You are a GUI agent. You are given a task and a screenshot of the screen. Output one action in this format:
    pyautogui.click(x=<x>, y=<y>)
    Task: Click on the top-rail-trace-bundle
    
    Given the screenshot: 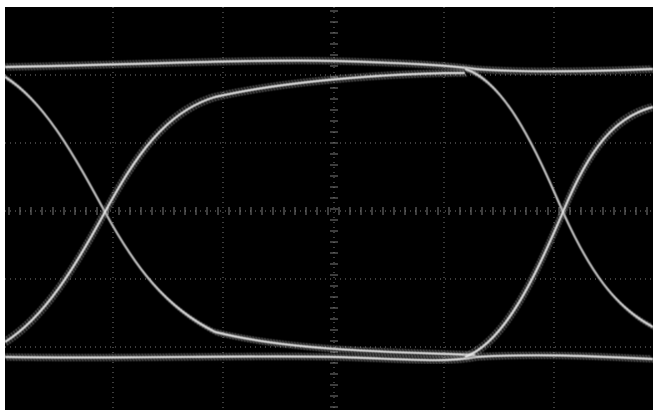 What is the action you would take?
    pyautogui.click(x=329, y=66)
    